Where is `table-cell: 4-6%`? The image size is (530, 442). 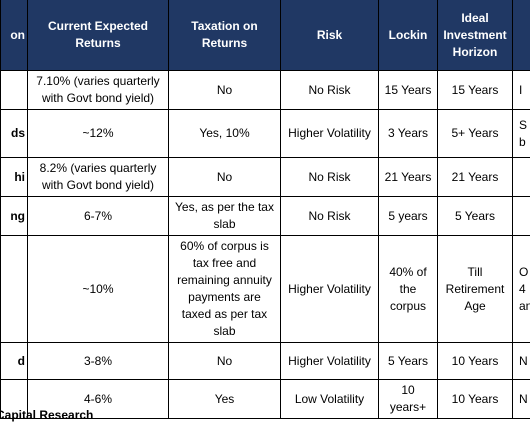 table-cell: 4-6% is located at coordinates (98, 399).